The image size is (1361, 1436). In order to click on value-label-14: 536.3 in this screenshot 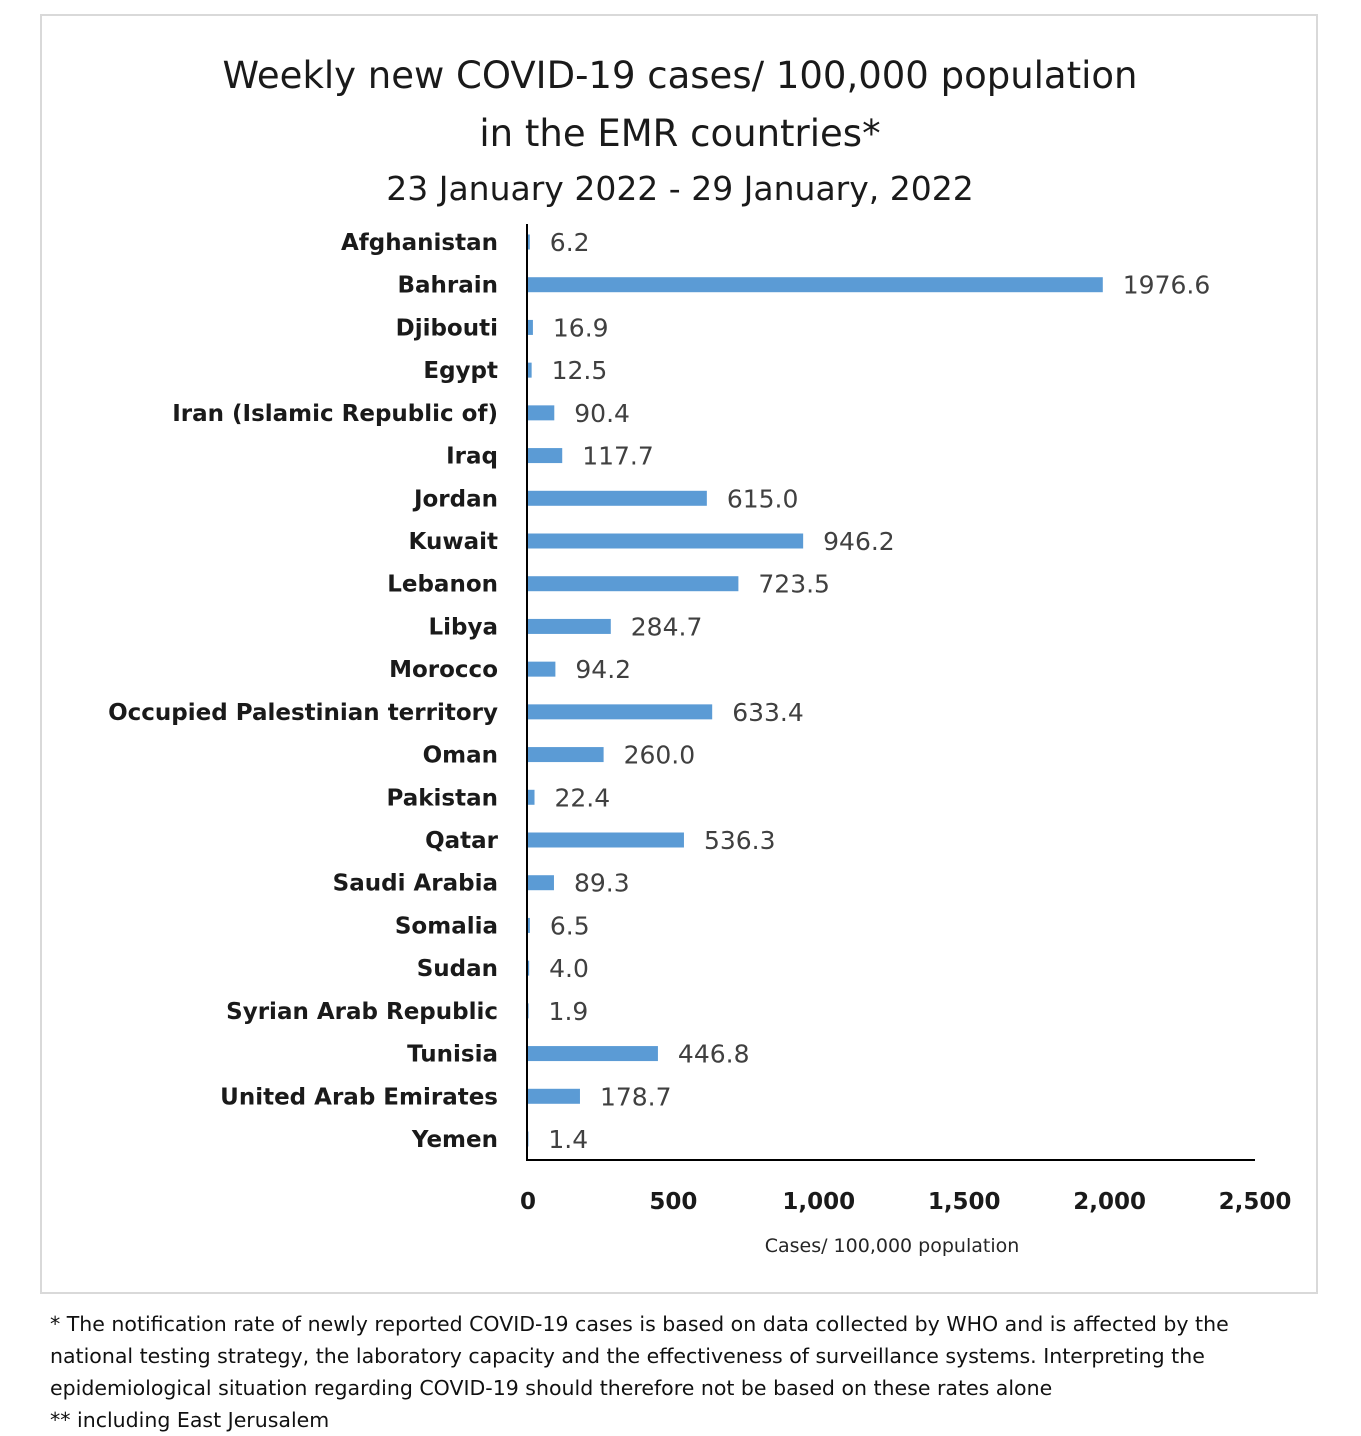, I will do `click(740, 840)`.